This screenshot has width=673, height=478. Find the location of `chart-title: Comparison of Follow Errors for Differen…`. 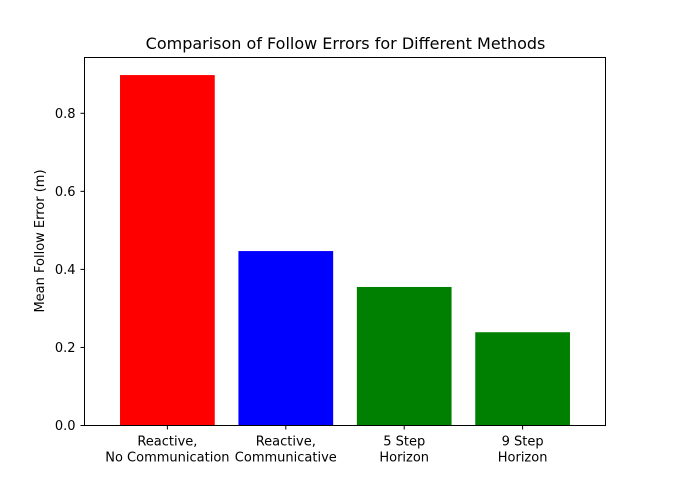

chart-title: Comparison of Follow Errors for Differen… is located at coordinates (346, 43).